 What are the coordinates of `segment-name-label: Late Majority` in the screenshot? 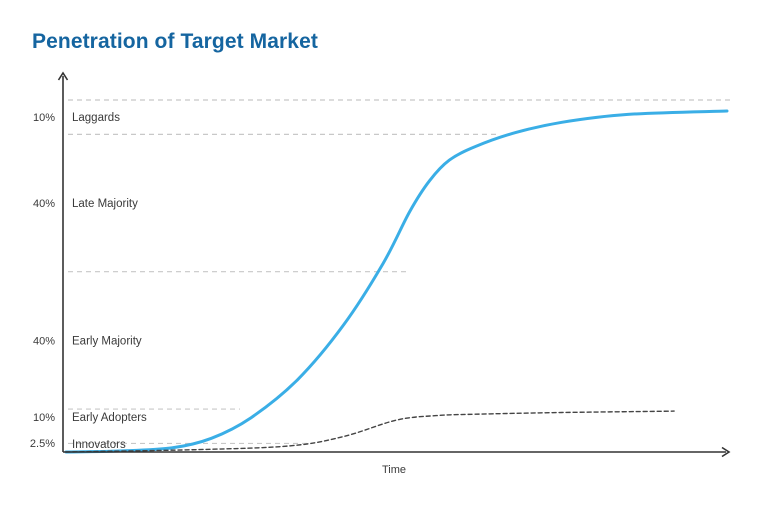 It's located at (105, 204).